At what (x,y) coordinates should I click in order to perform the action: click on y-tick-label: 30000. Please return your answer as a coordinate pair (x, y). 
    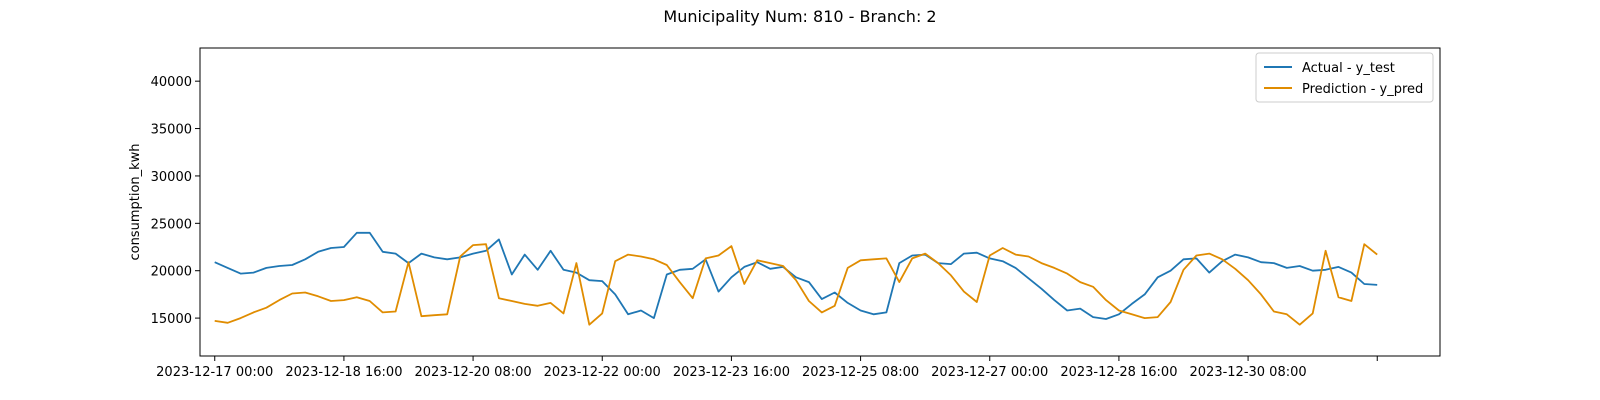
    Looking at the image, I should click on (171, 177).